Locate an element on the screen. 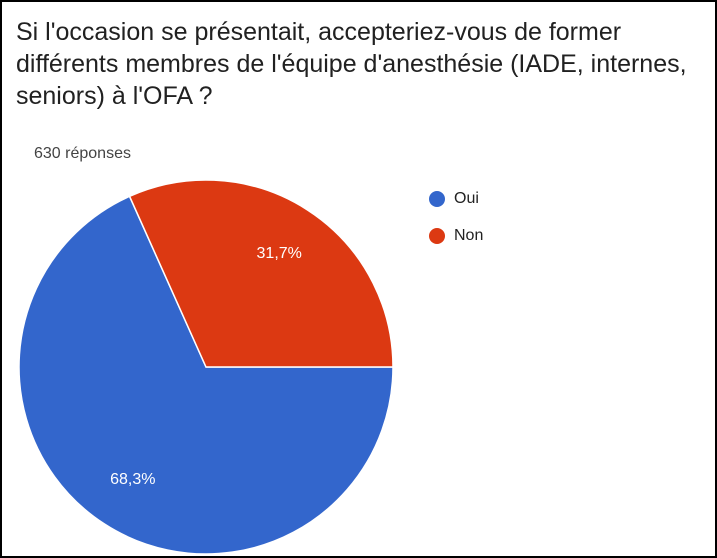 The image size is (717, 558). legend-label: Non is located at coordinates (468, 235).